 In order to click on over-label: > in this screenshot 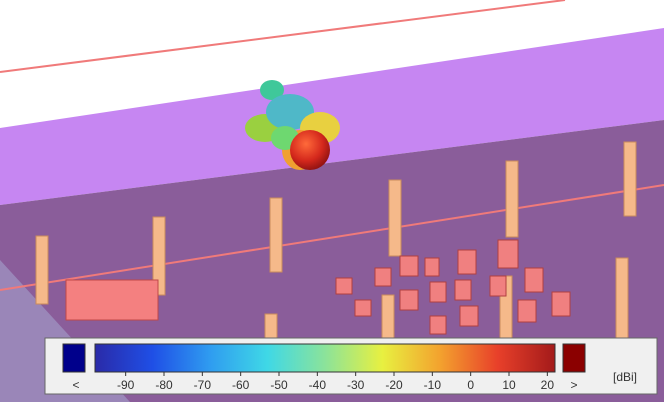, I will do `click(573, 385)`.